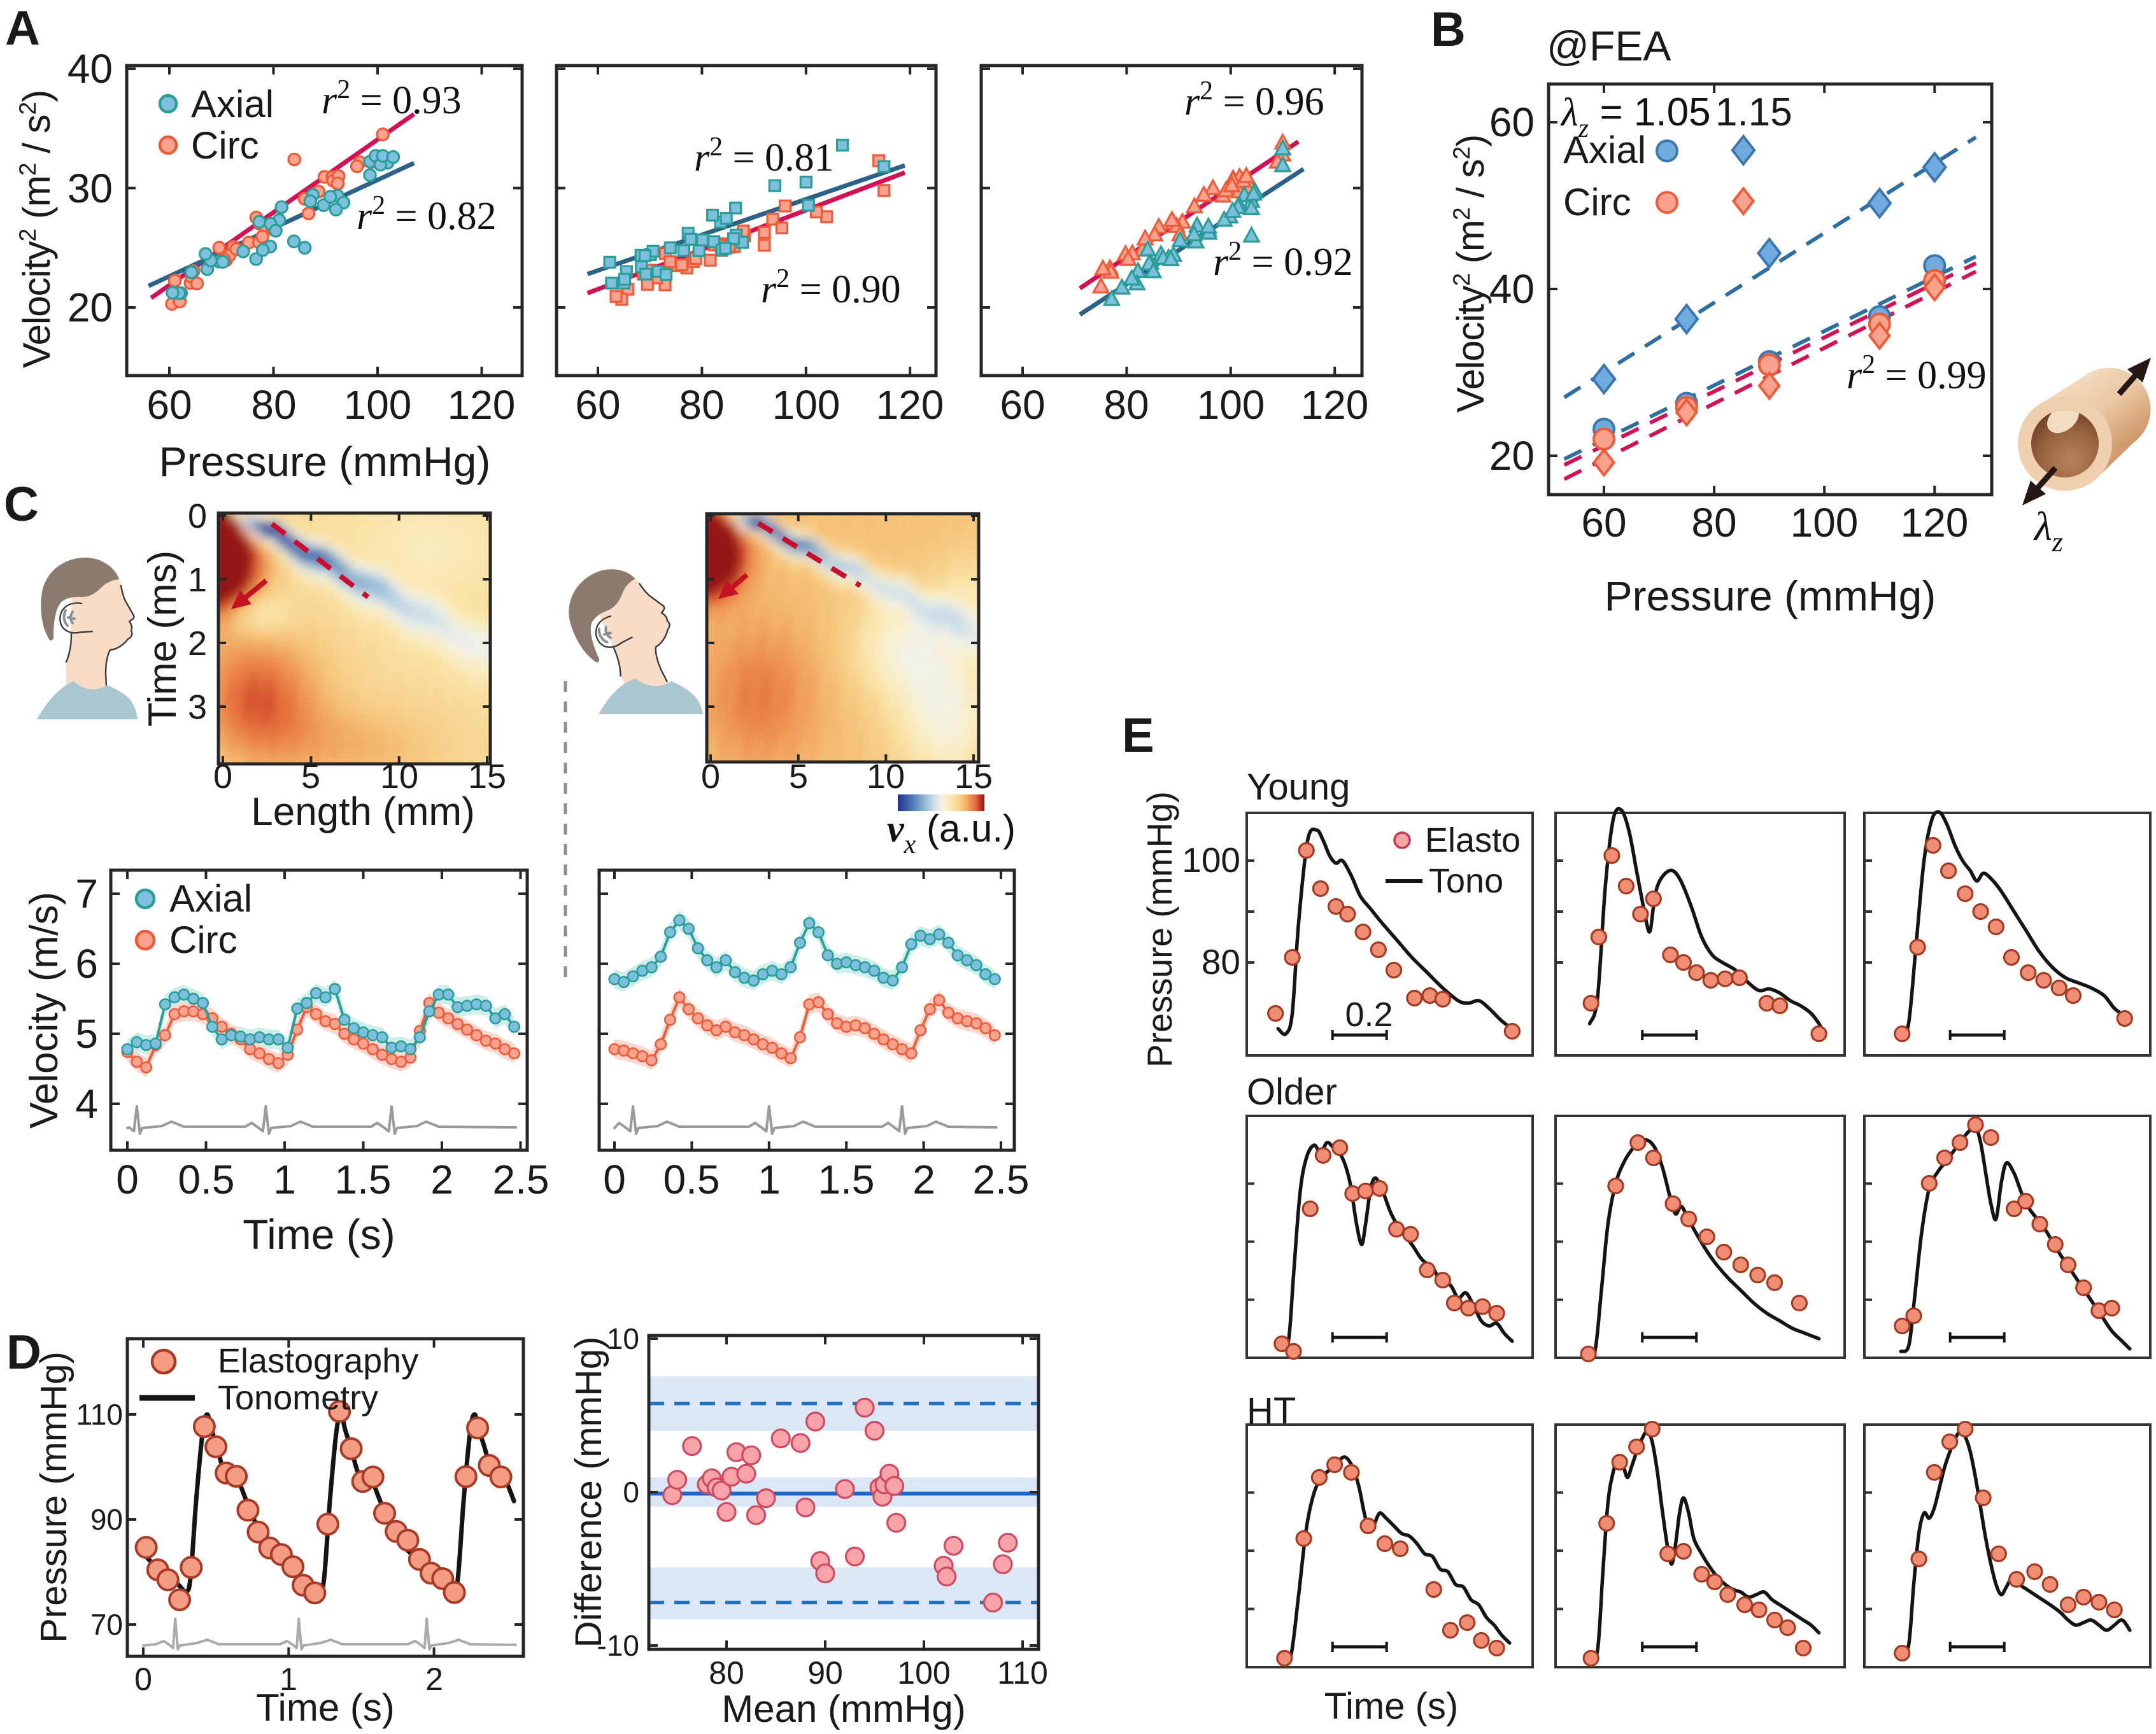 Image resolution: width=2156 pixels, height=1734 pixels. Describe the element at coordinates (1448, 30) in the screenshot. I see `svg-text: B` at that location.